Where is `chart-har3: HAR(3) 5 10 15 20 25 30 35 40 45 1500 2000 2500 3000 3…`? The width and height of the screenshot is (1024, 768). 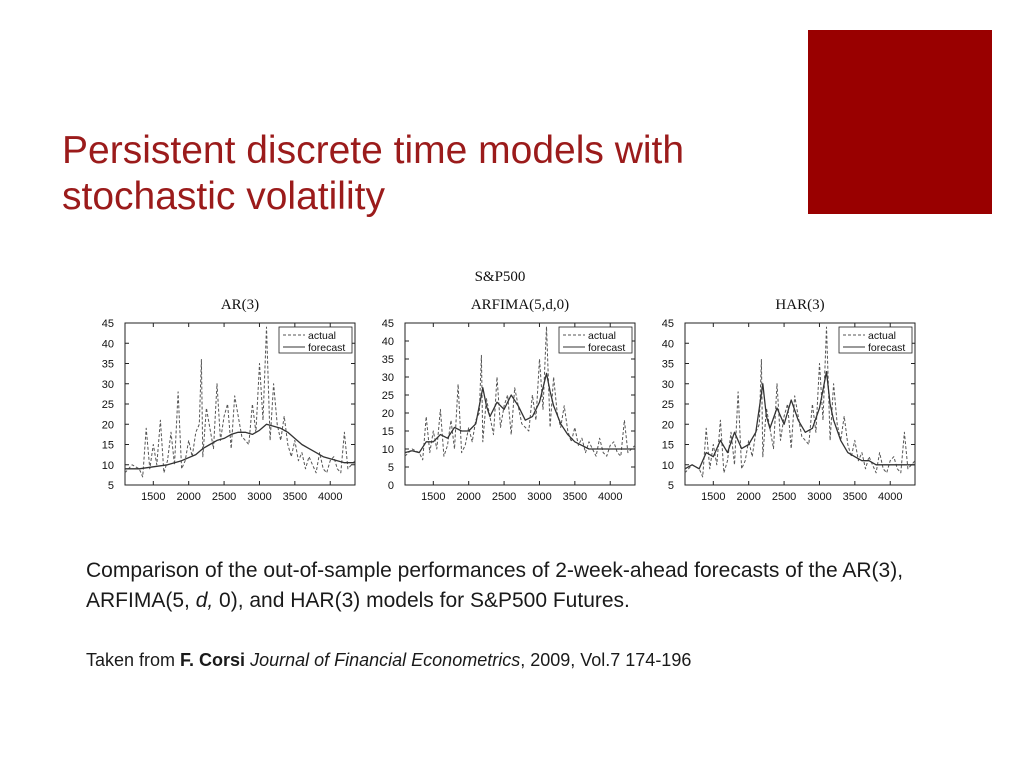
chart-har3: HAR(3) 5 10 15 20 25 30 35 40 45 1500 2000 2500 3000 3… is located at coordinates (796, 400).